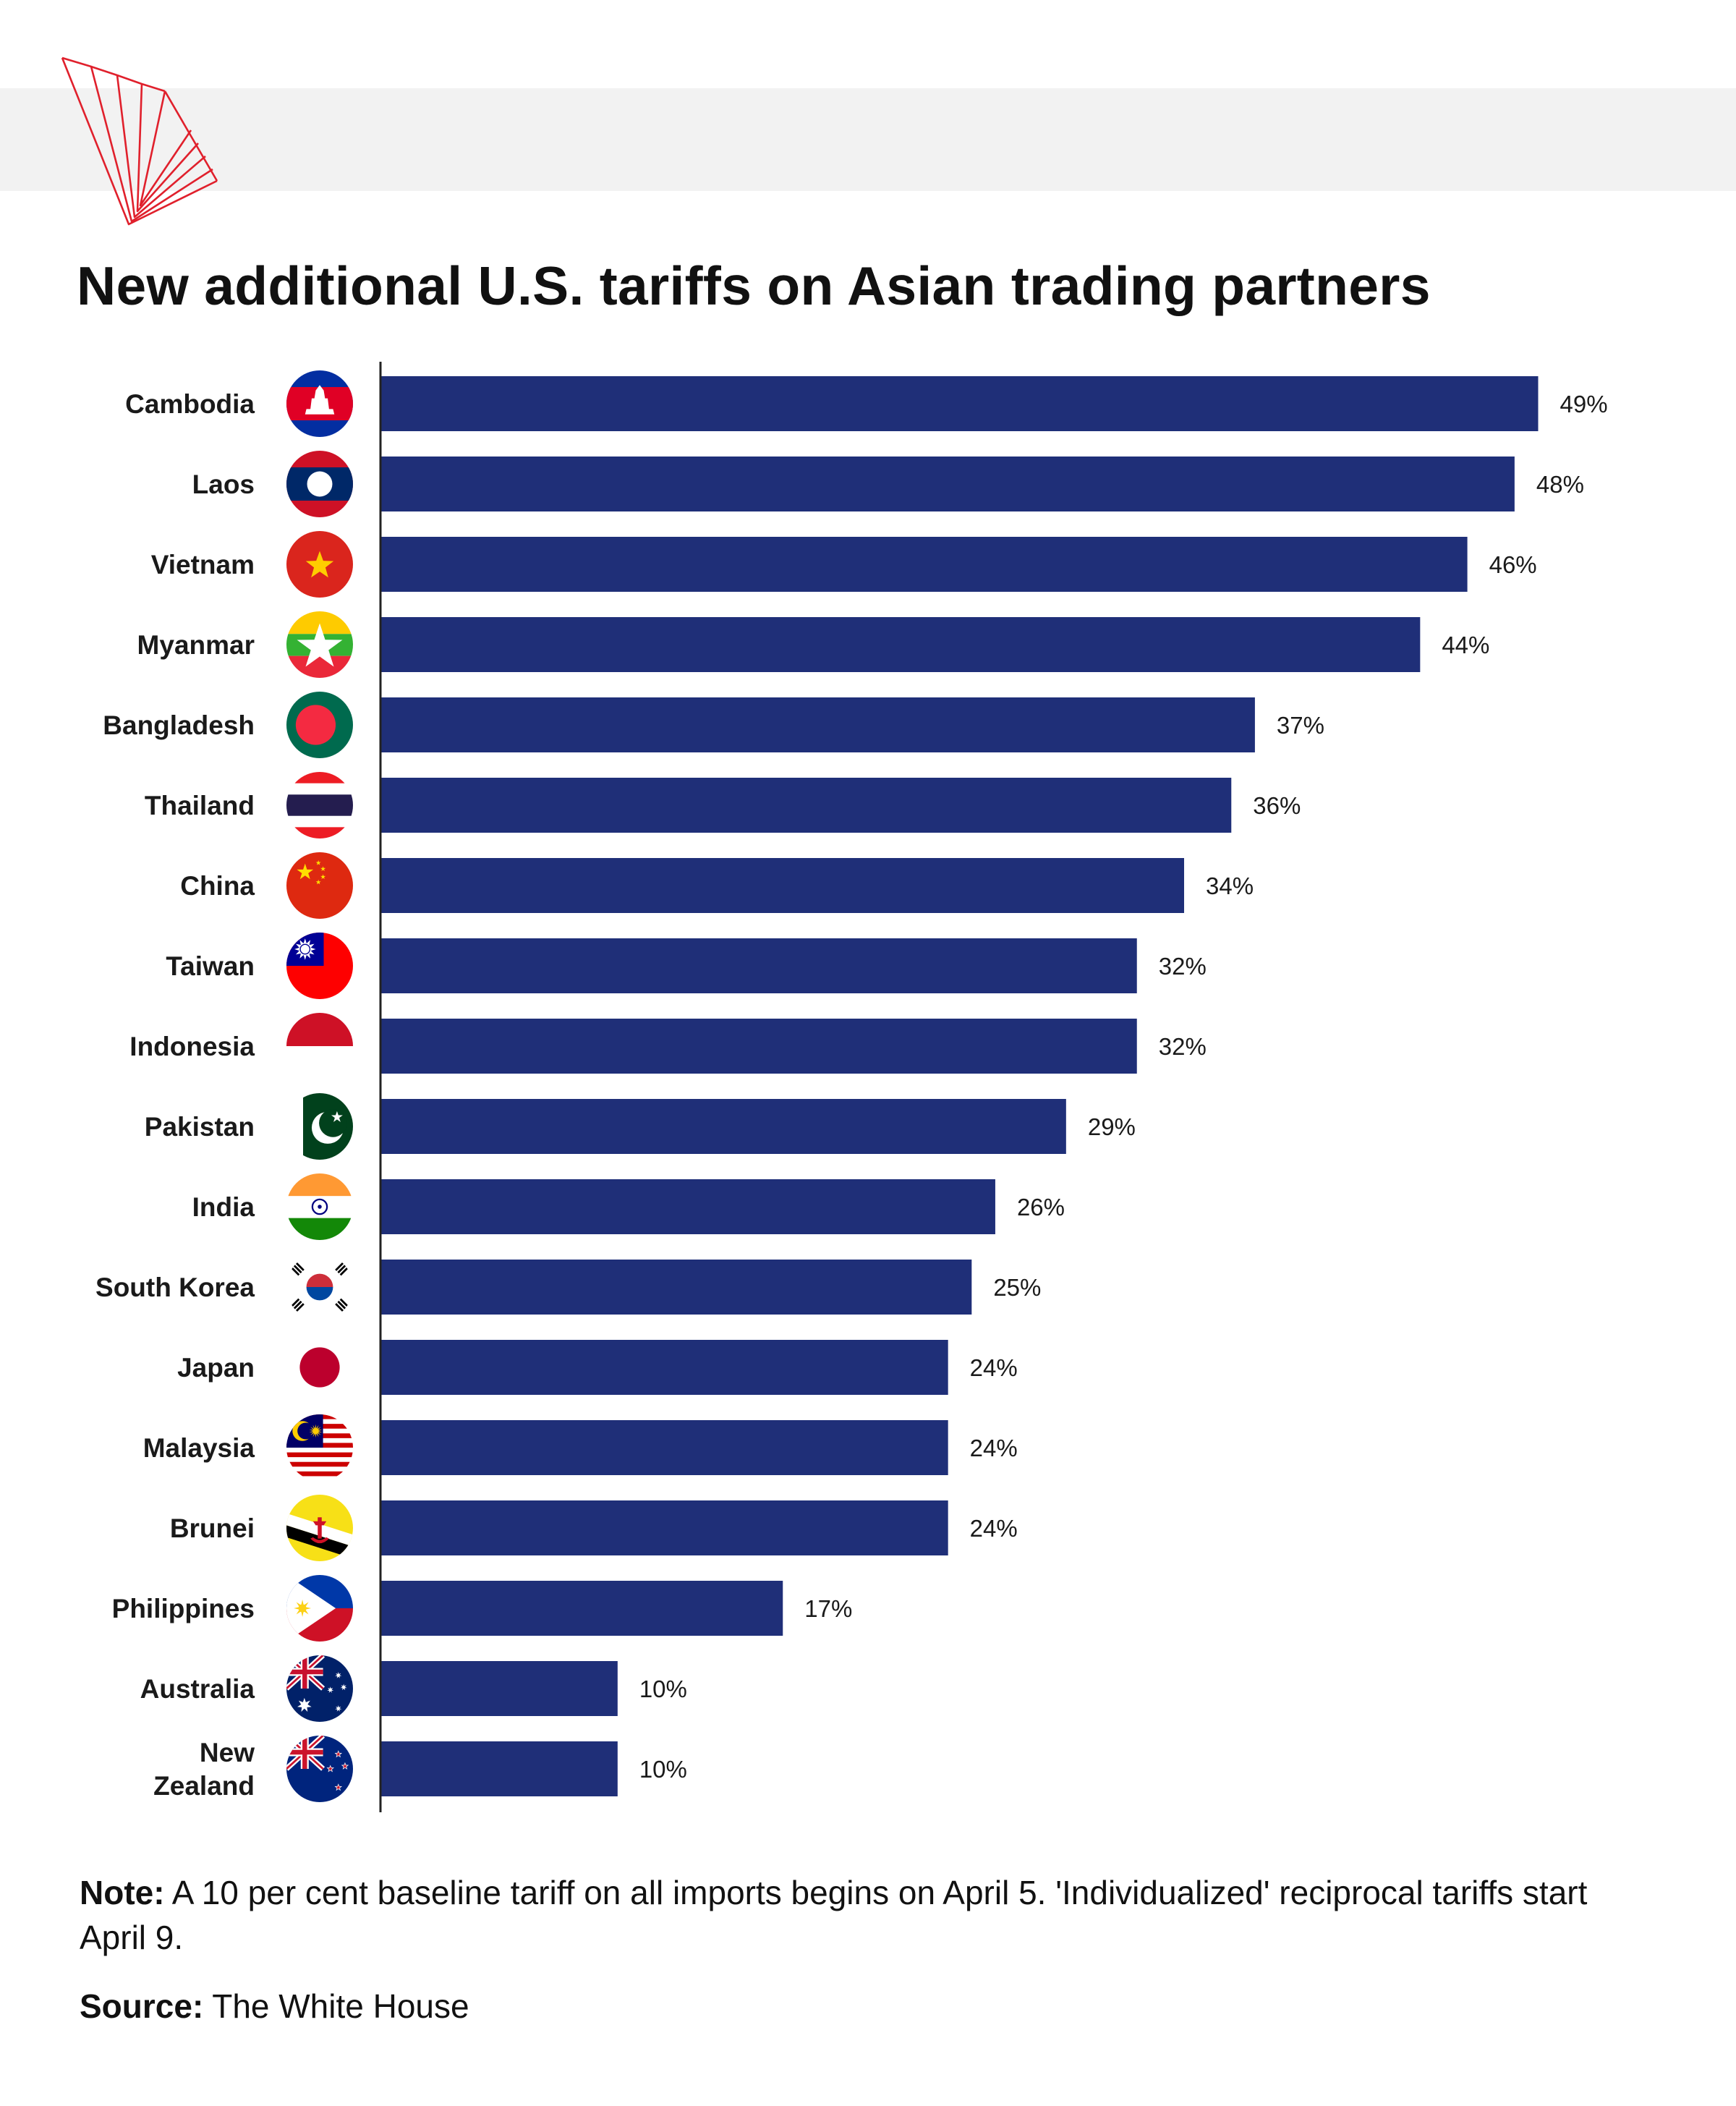  What do you see at coordinates (319, 1688) in the screenshot?
I see `australia-flag-icon` at bounding box center [319, 1688].